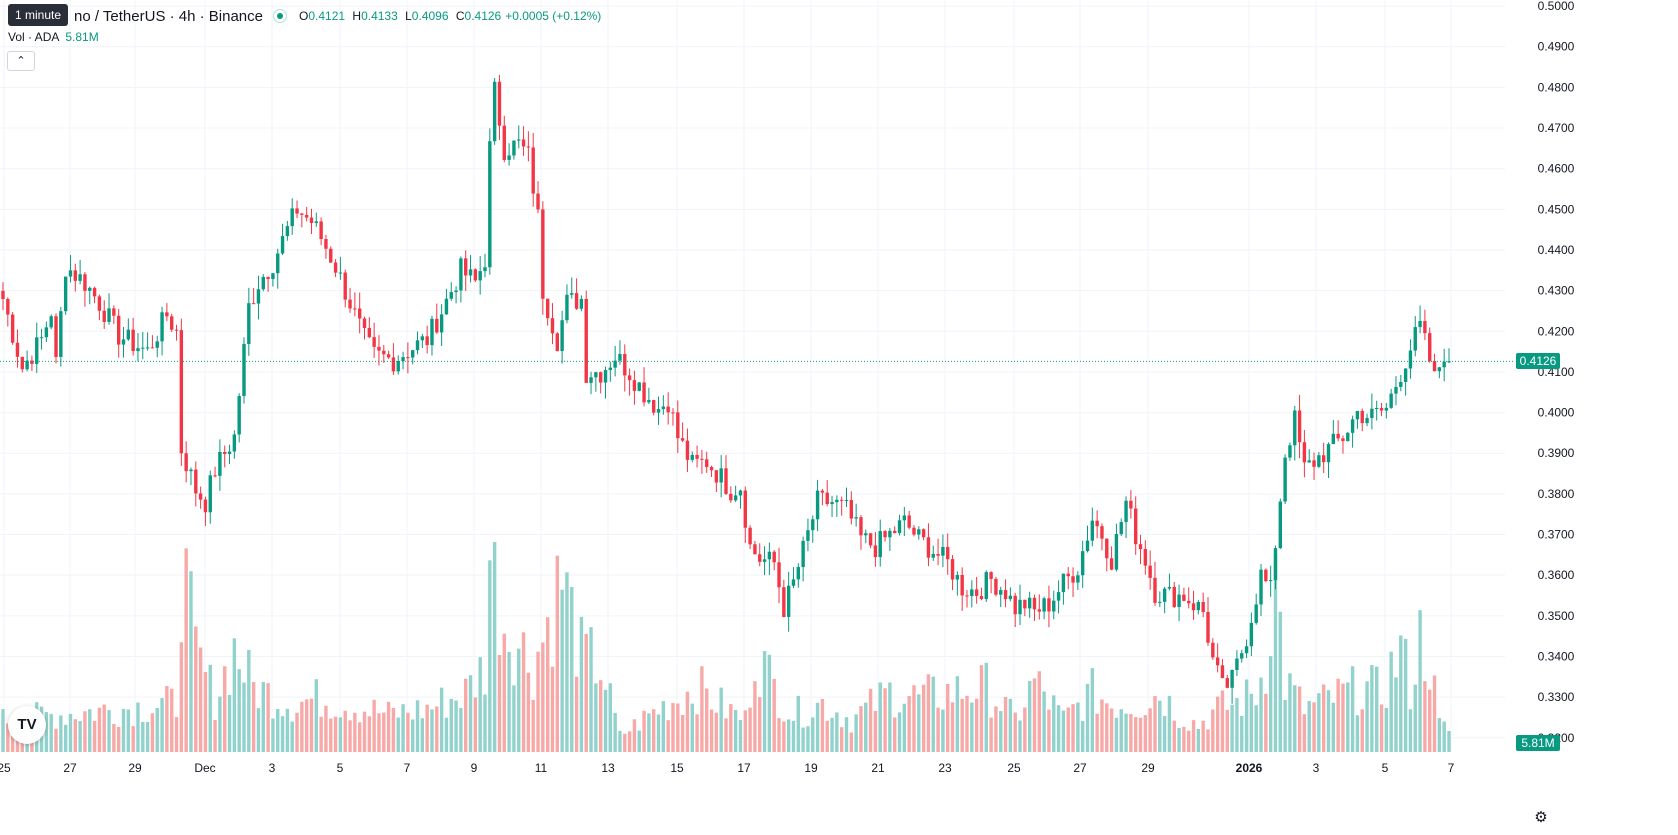  What do you see at coordinates (1538, 743) in the screenshot?
I see `last-volume-label: 5.81M` at bounding box center [1538, 743].